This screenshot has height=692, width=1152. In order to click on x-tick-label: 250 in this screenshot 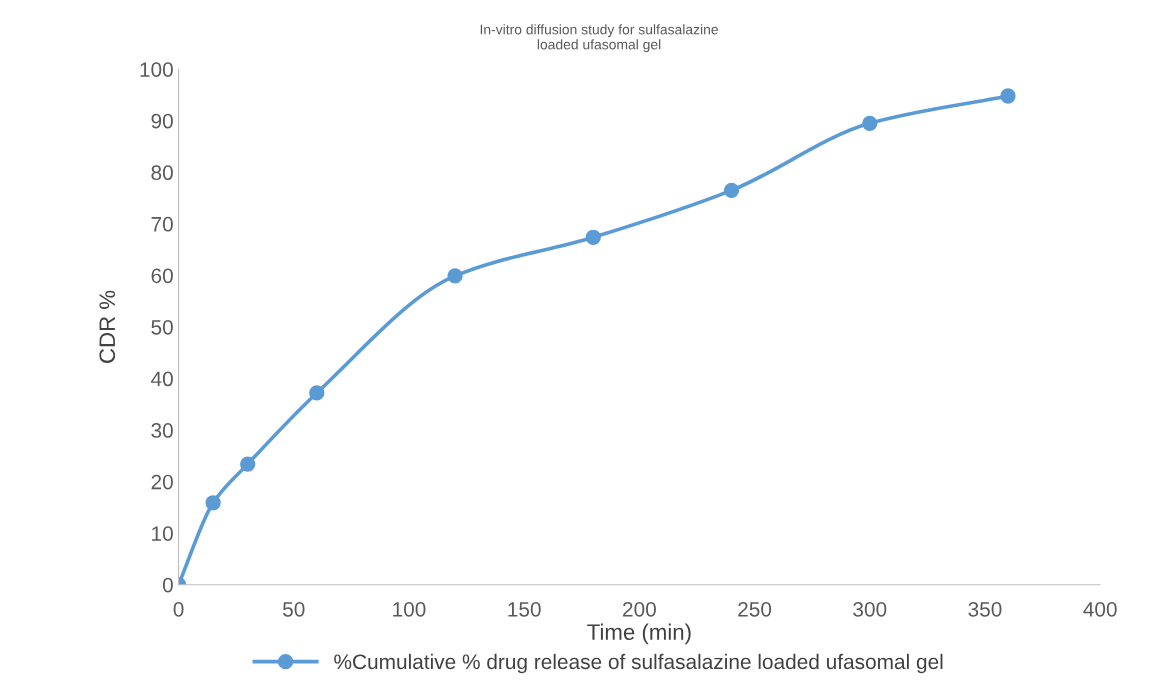, I will do `click(755, 609)`.